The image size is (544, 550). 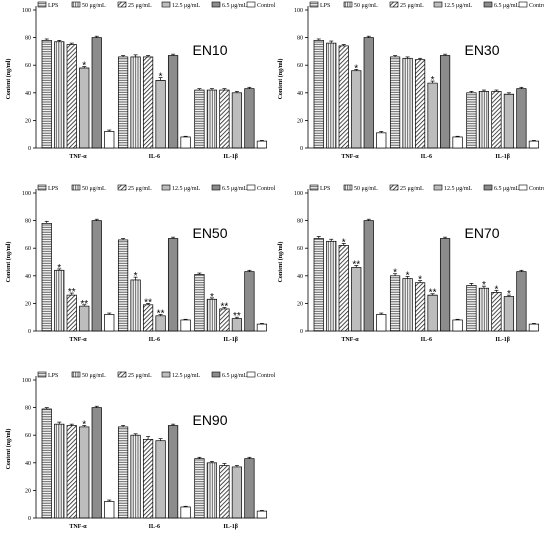 I want to click on legend-label: 50 μg/mL, so click(x=94, y=376).